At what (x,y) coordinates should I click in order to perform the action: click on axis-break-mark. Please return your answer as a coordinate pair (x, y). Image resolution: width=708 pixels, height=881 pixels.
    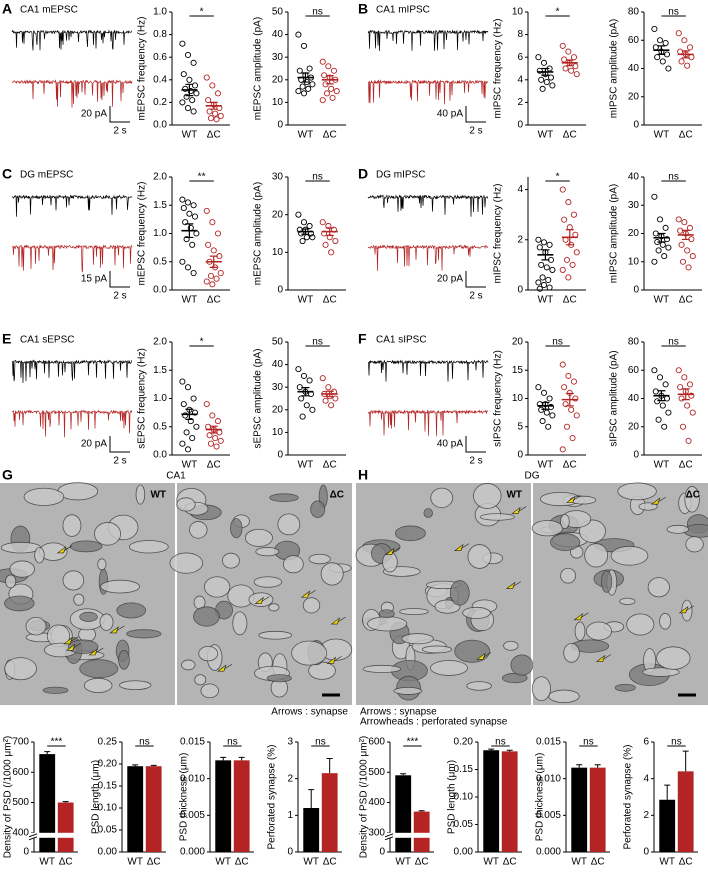
    Looking at the image, I should click on (33, 837).